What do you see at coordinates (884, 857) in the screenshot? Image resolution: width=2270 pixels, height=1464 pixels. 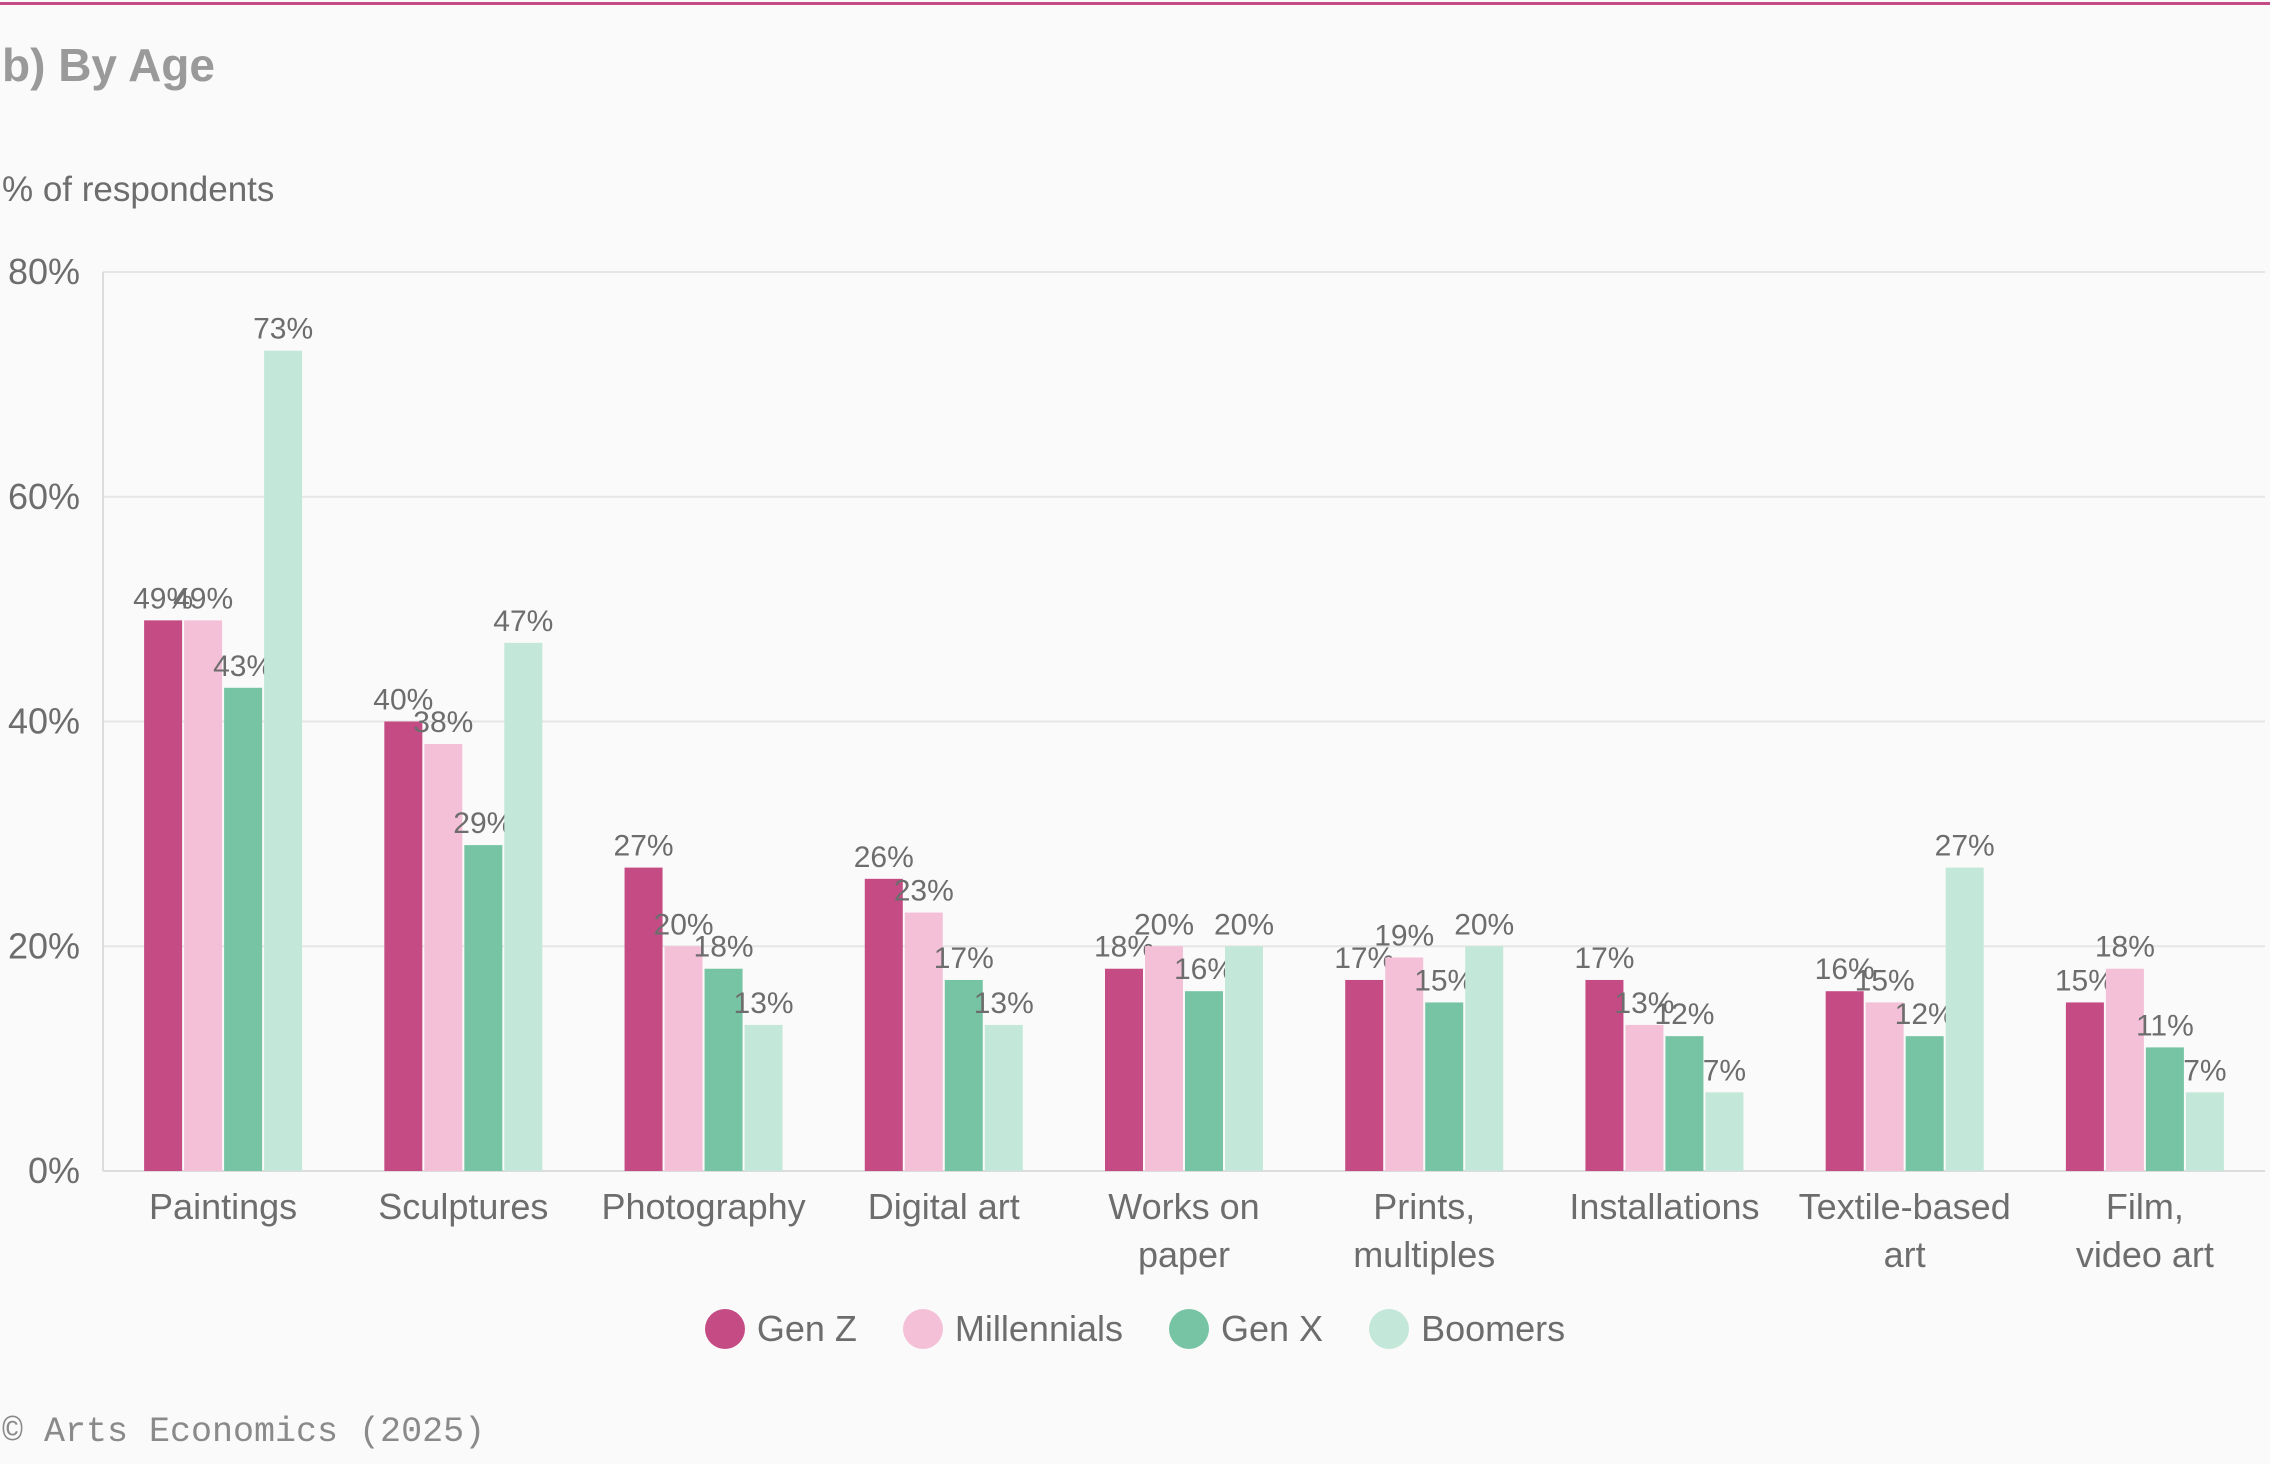 I see `data-label: 26%` at bounding box center [884, 857].